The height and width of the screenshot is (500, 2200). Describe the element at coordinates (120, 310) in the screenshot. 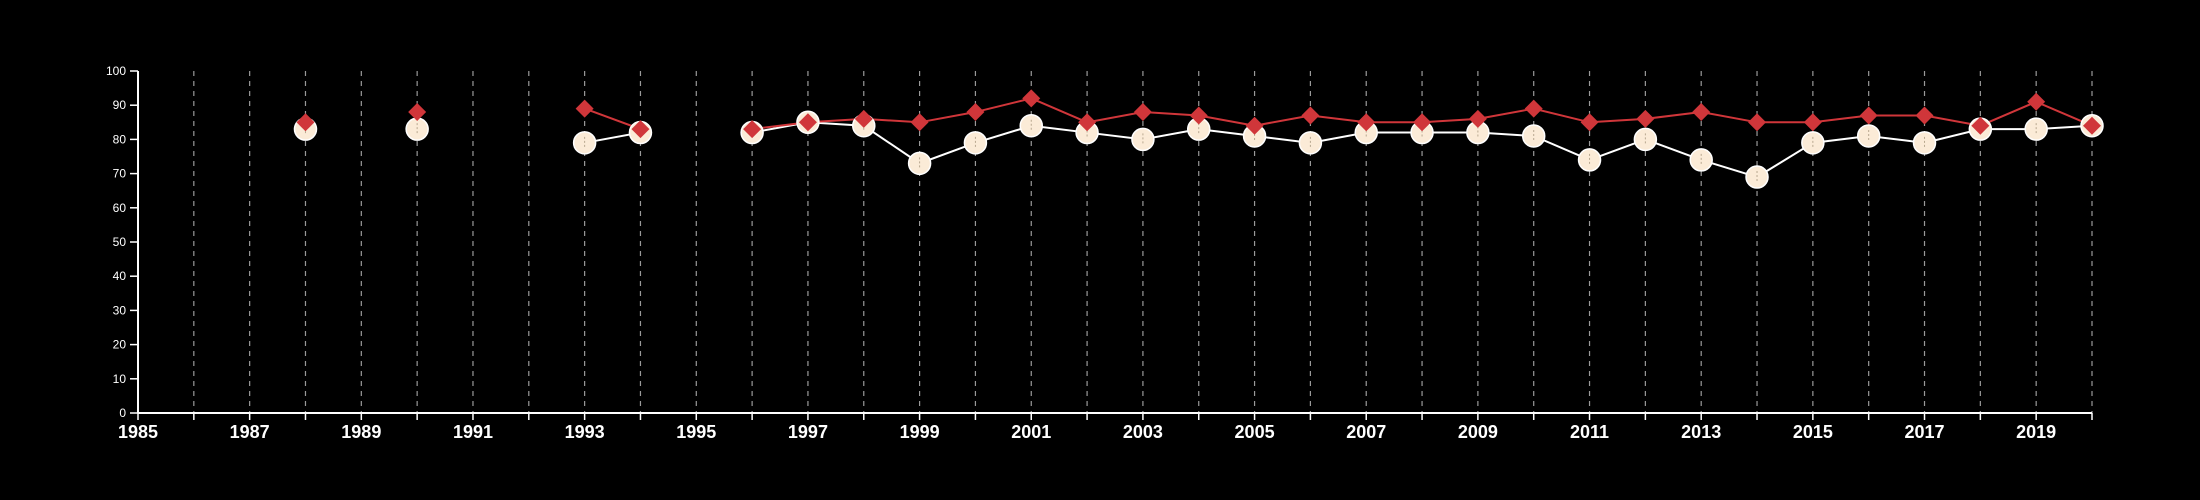

I see `y-tick-label: 30` at that location.